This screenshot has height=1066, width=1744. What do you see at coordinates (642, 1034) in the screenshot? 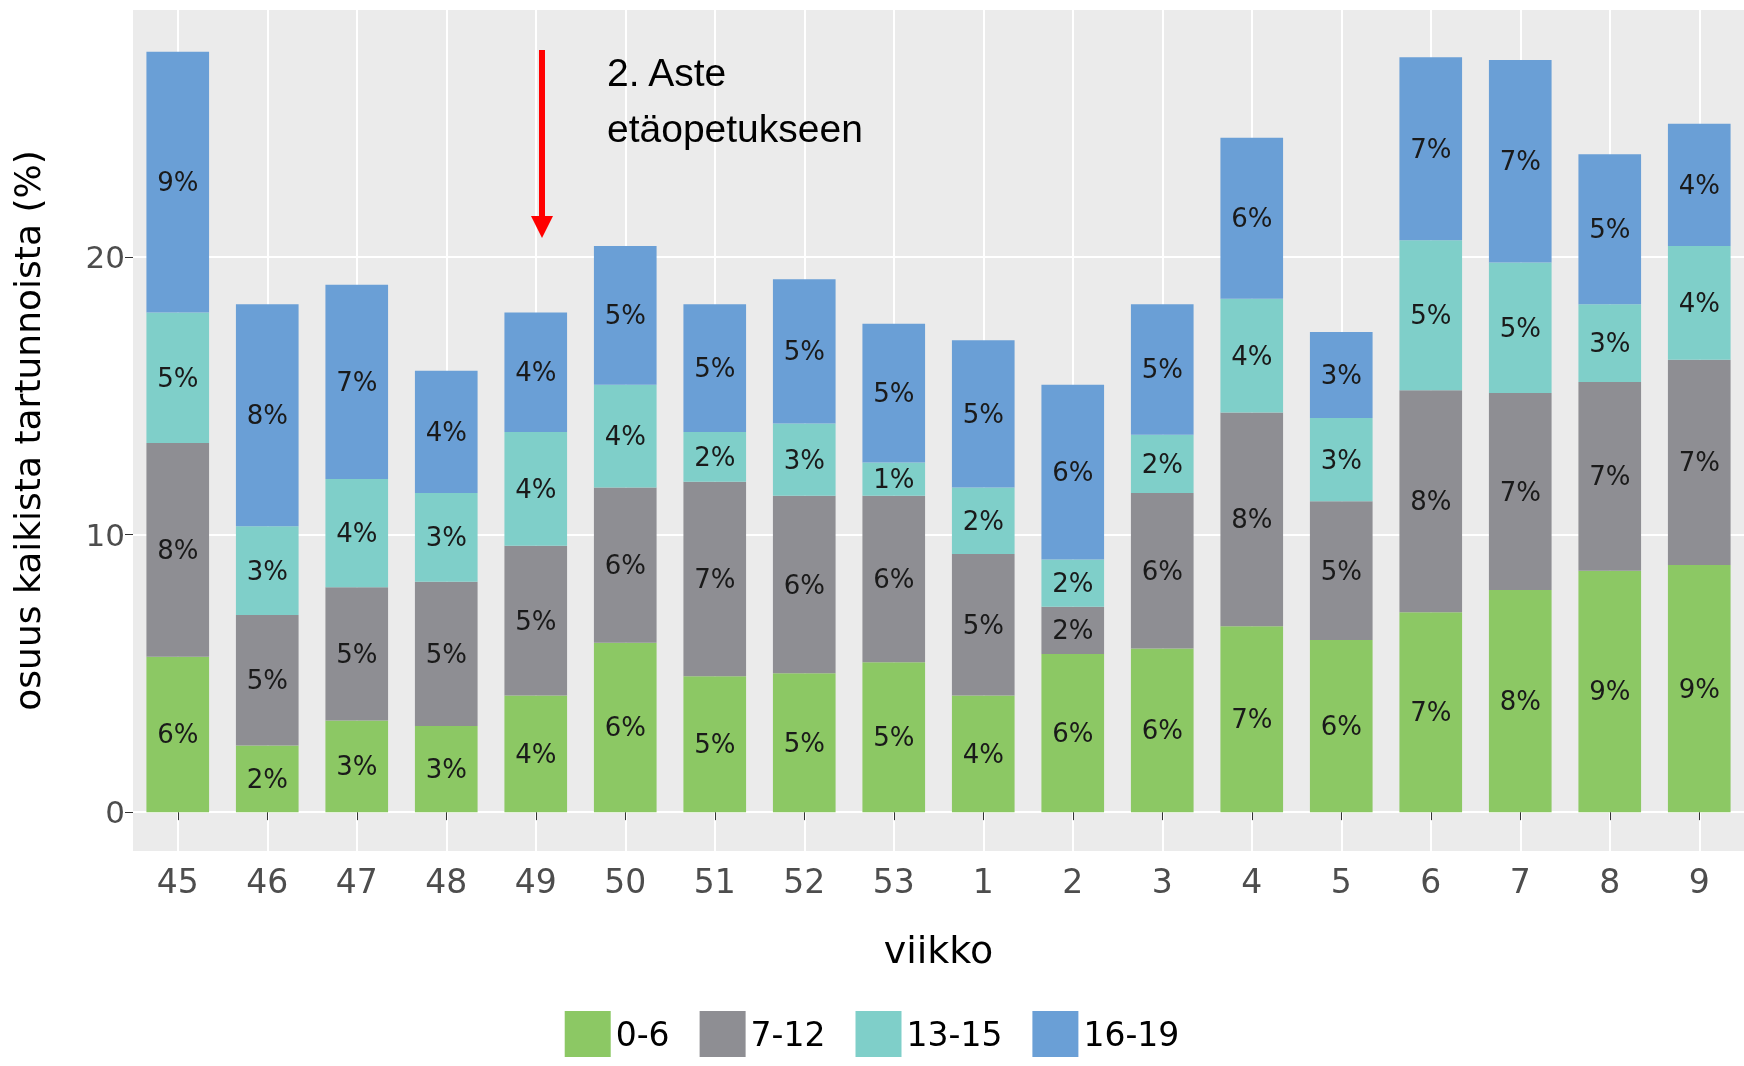
I see `legend-label: 0-6` at bounding box center [642, 1034].